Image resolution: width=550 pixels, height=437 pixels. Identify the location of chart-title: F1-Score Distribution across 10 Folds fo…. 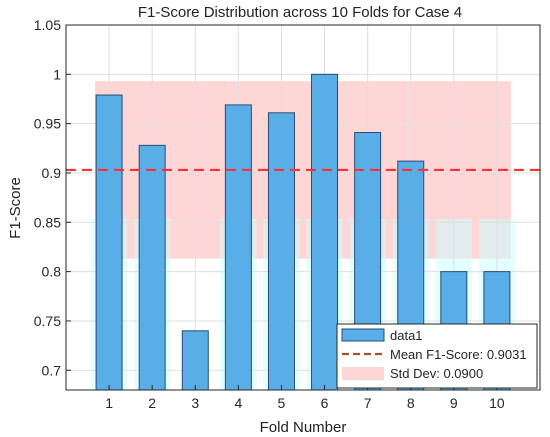
(300, 12).